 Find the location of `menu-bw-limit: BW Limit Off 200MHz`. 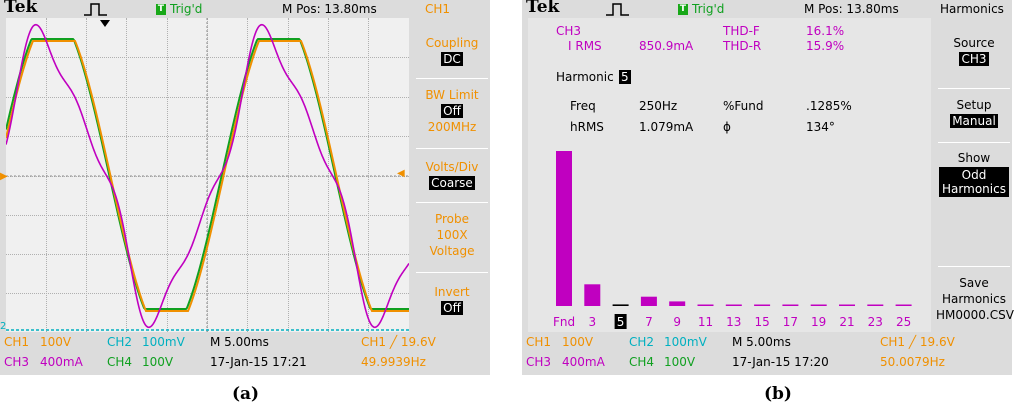

menu-bw-limit: BW Limit Off 200MHz is located at coordinates (452, 111).